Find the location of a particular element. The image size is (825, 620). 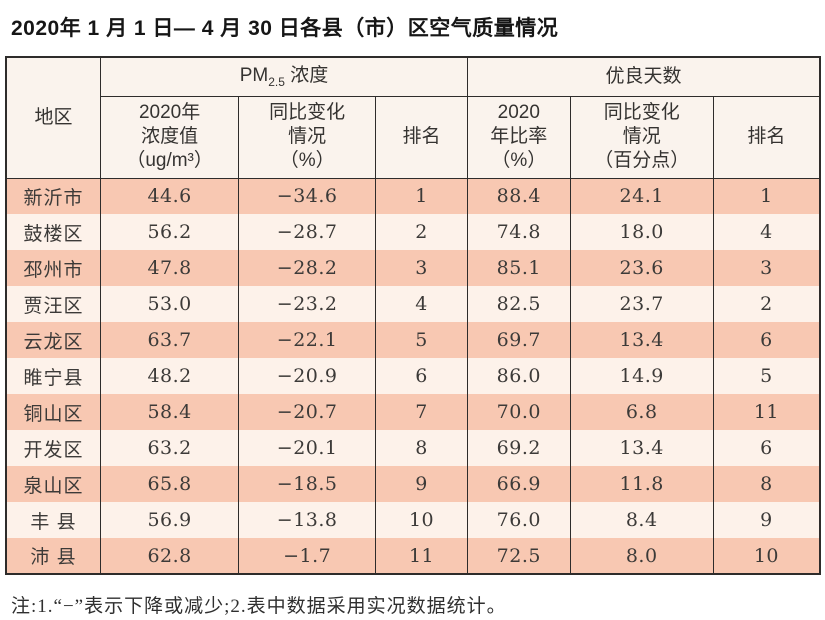

value-cell: 7 is located at coordinates (422, 412).